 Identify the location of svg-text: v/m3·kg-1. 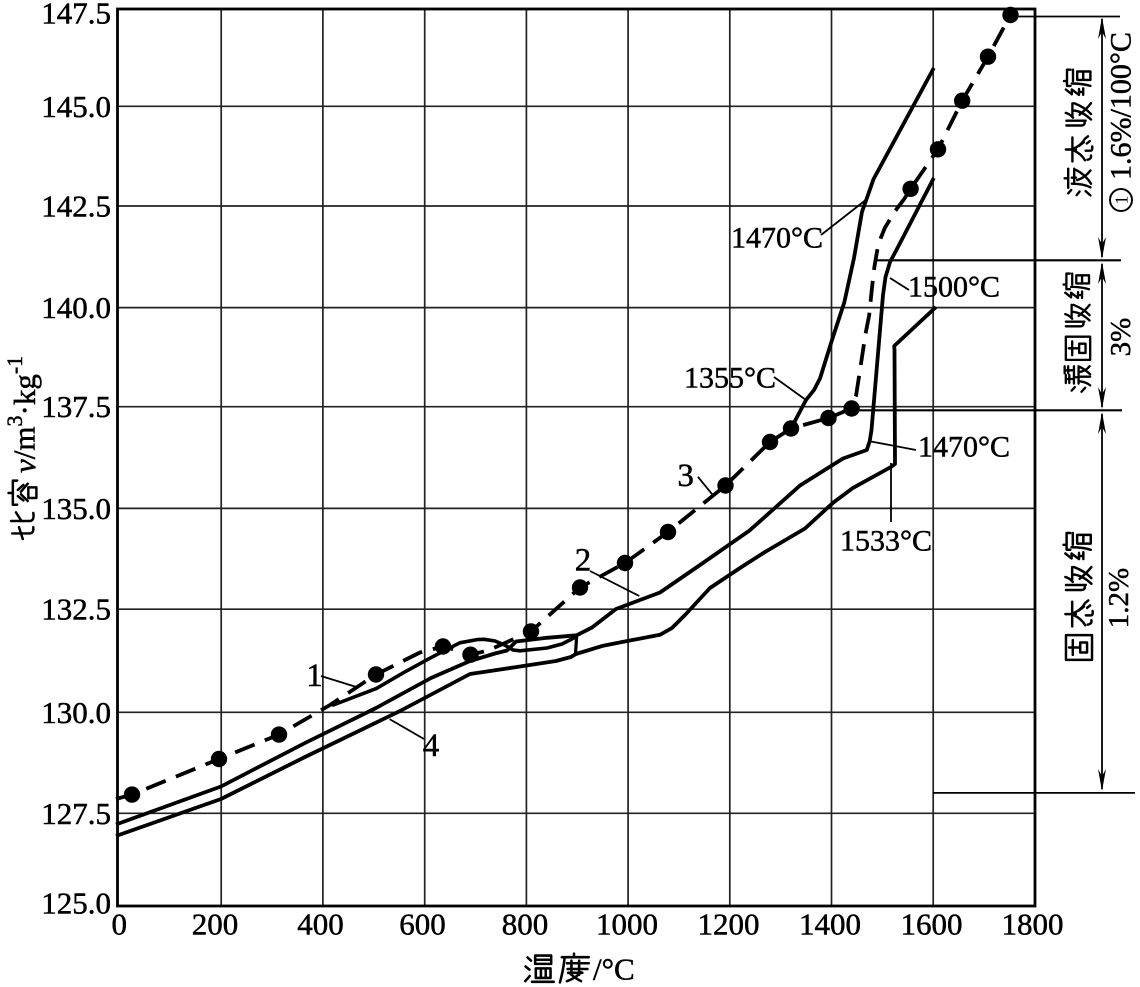
(22, 414).